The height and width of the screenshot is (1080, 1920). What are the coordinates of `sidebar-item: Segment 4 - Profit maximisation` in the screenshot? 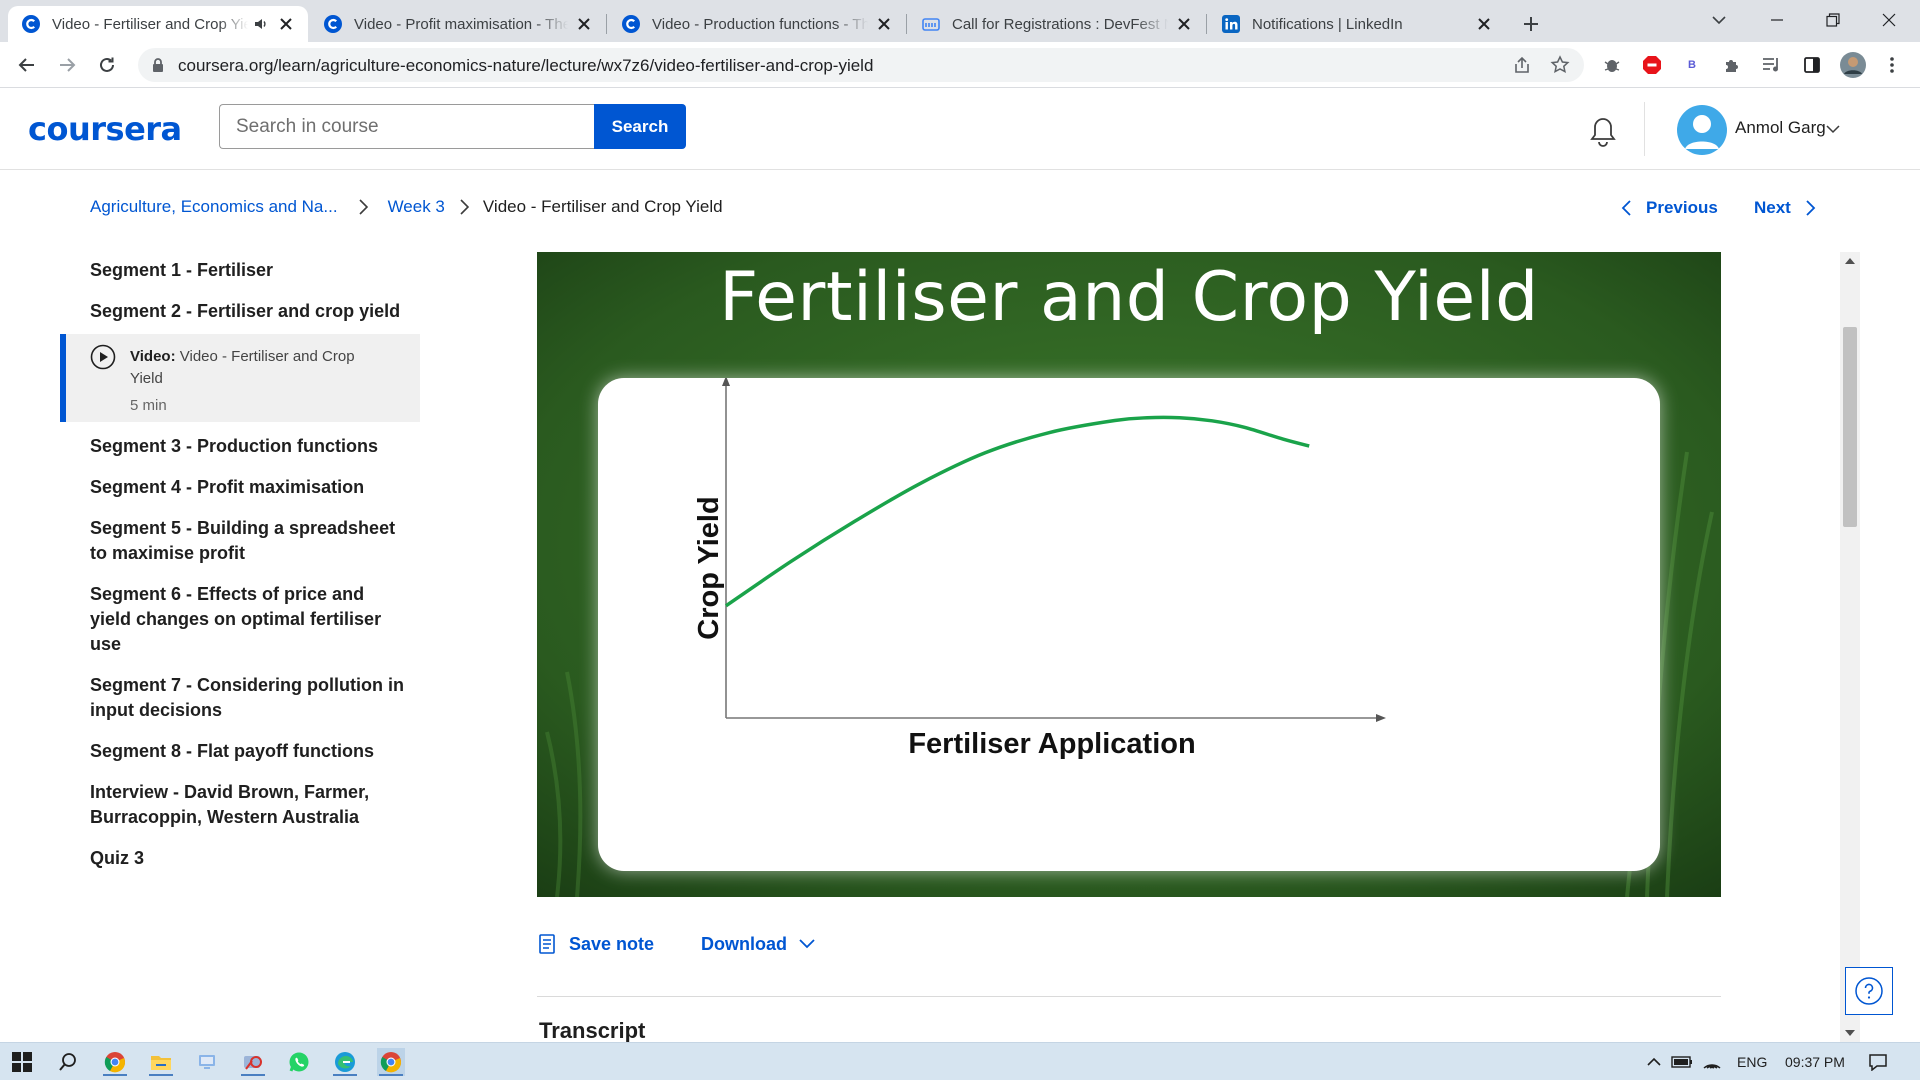 It's located at (240, 487).